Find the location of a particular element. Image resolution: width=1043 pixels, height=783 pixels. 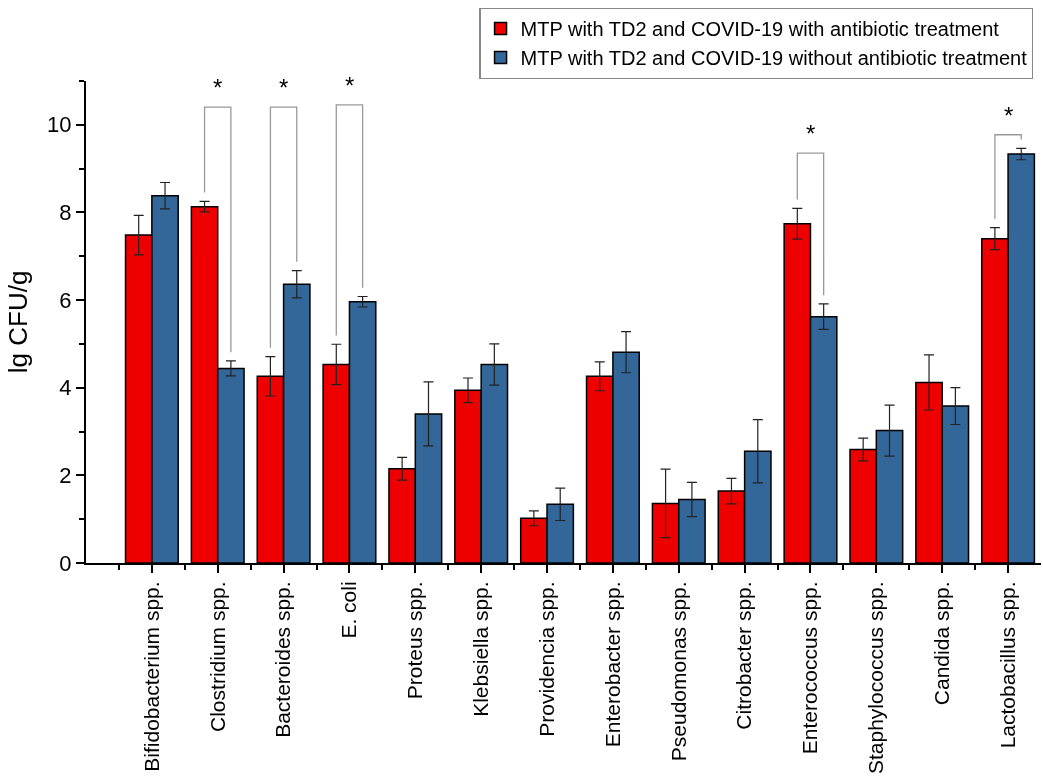

y-axis-title: lg CFU/g is located at coordinates (18, 322).